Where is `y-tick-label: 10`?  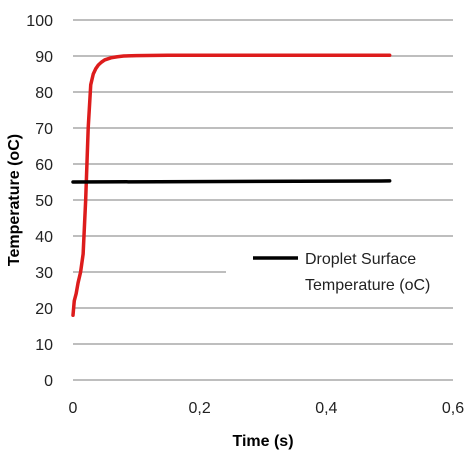 y-tick-label: 10 is located at coordinates (44, 345).